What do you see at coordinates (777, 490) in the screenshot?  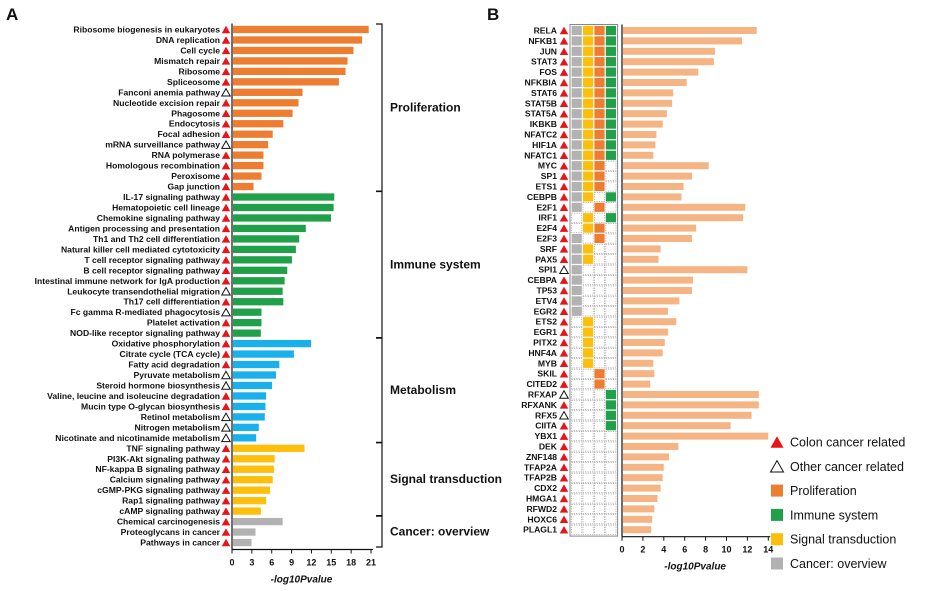 I see `legend-marker-proliferation` at bounding box center [777, 490].